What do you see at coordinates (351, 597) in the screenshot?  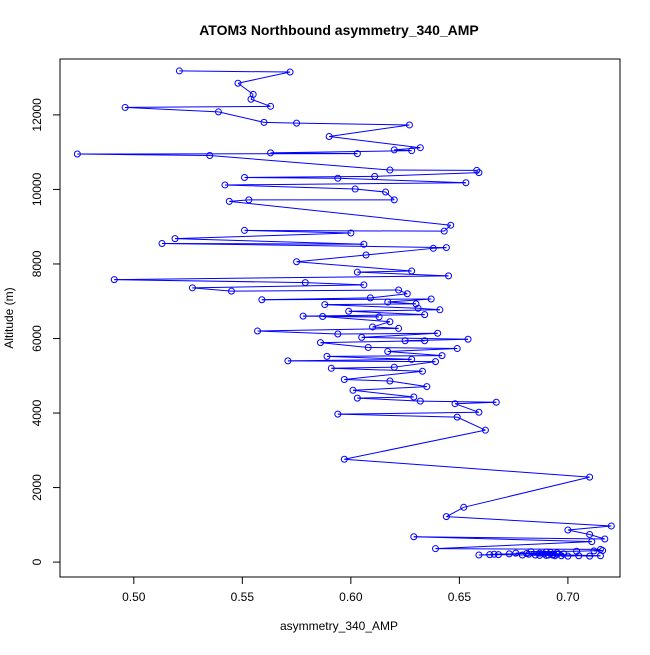 I see `x-tick-label: 0.60` at bounding box center [351, 597].